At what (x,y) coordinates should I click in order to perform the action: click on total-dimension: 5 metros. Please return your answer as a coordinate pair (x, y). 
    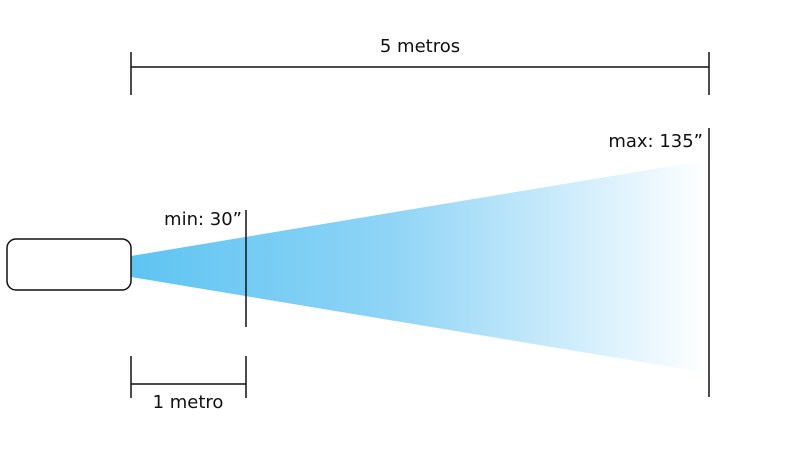
    Looking at the image, I should click on (420, 65).